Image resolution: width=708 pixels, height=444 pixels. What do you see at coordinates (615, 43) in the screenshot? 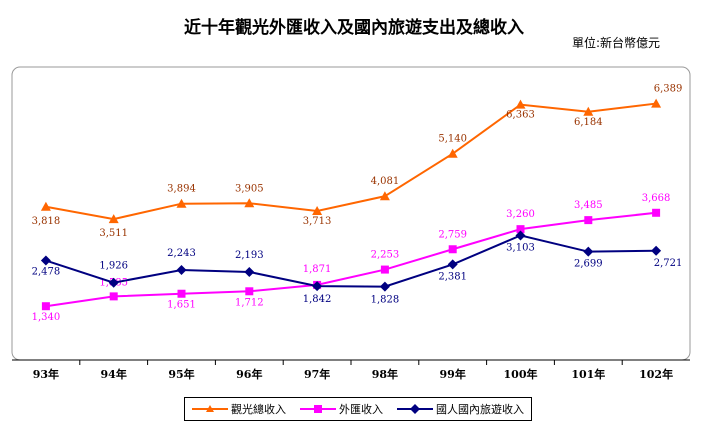
I see `unit-label: 單位:新台幣億元` at bounding box center [615, 43].